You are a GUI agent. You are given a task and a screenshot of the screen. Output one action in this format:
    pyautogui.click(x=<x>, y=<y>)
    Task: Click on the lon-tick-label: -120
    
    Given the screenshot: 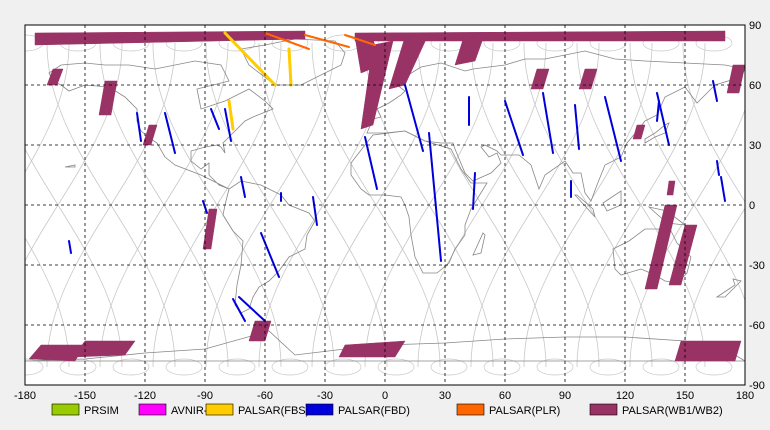 What is the action you would take?
    pyautogui.click(x=145, y=396)
    